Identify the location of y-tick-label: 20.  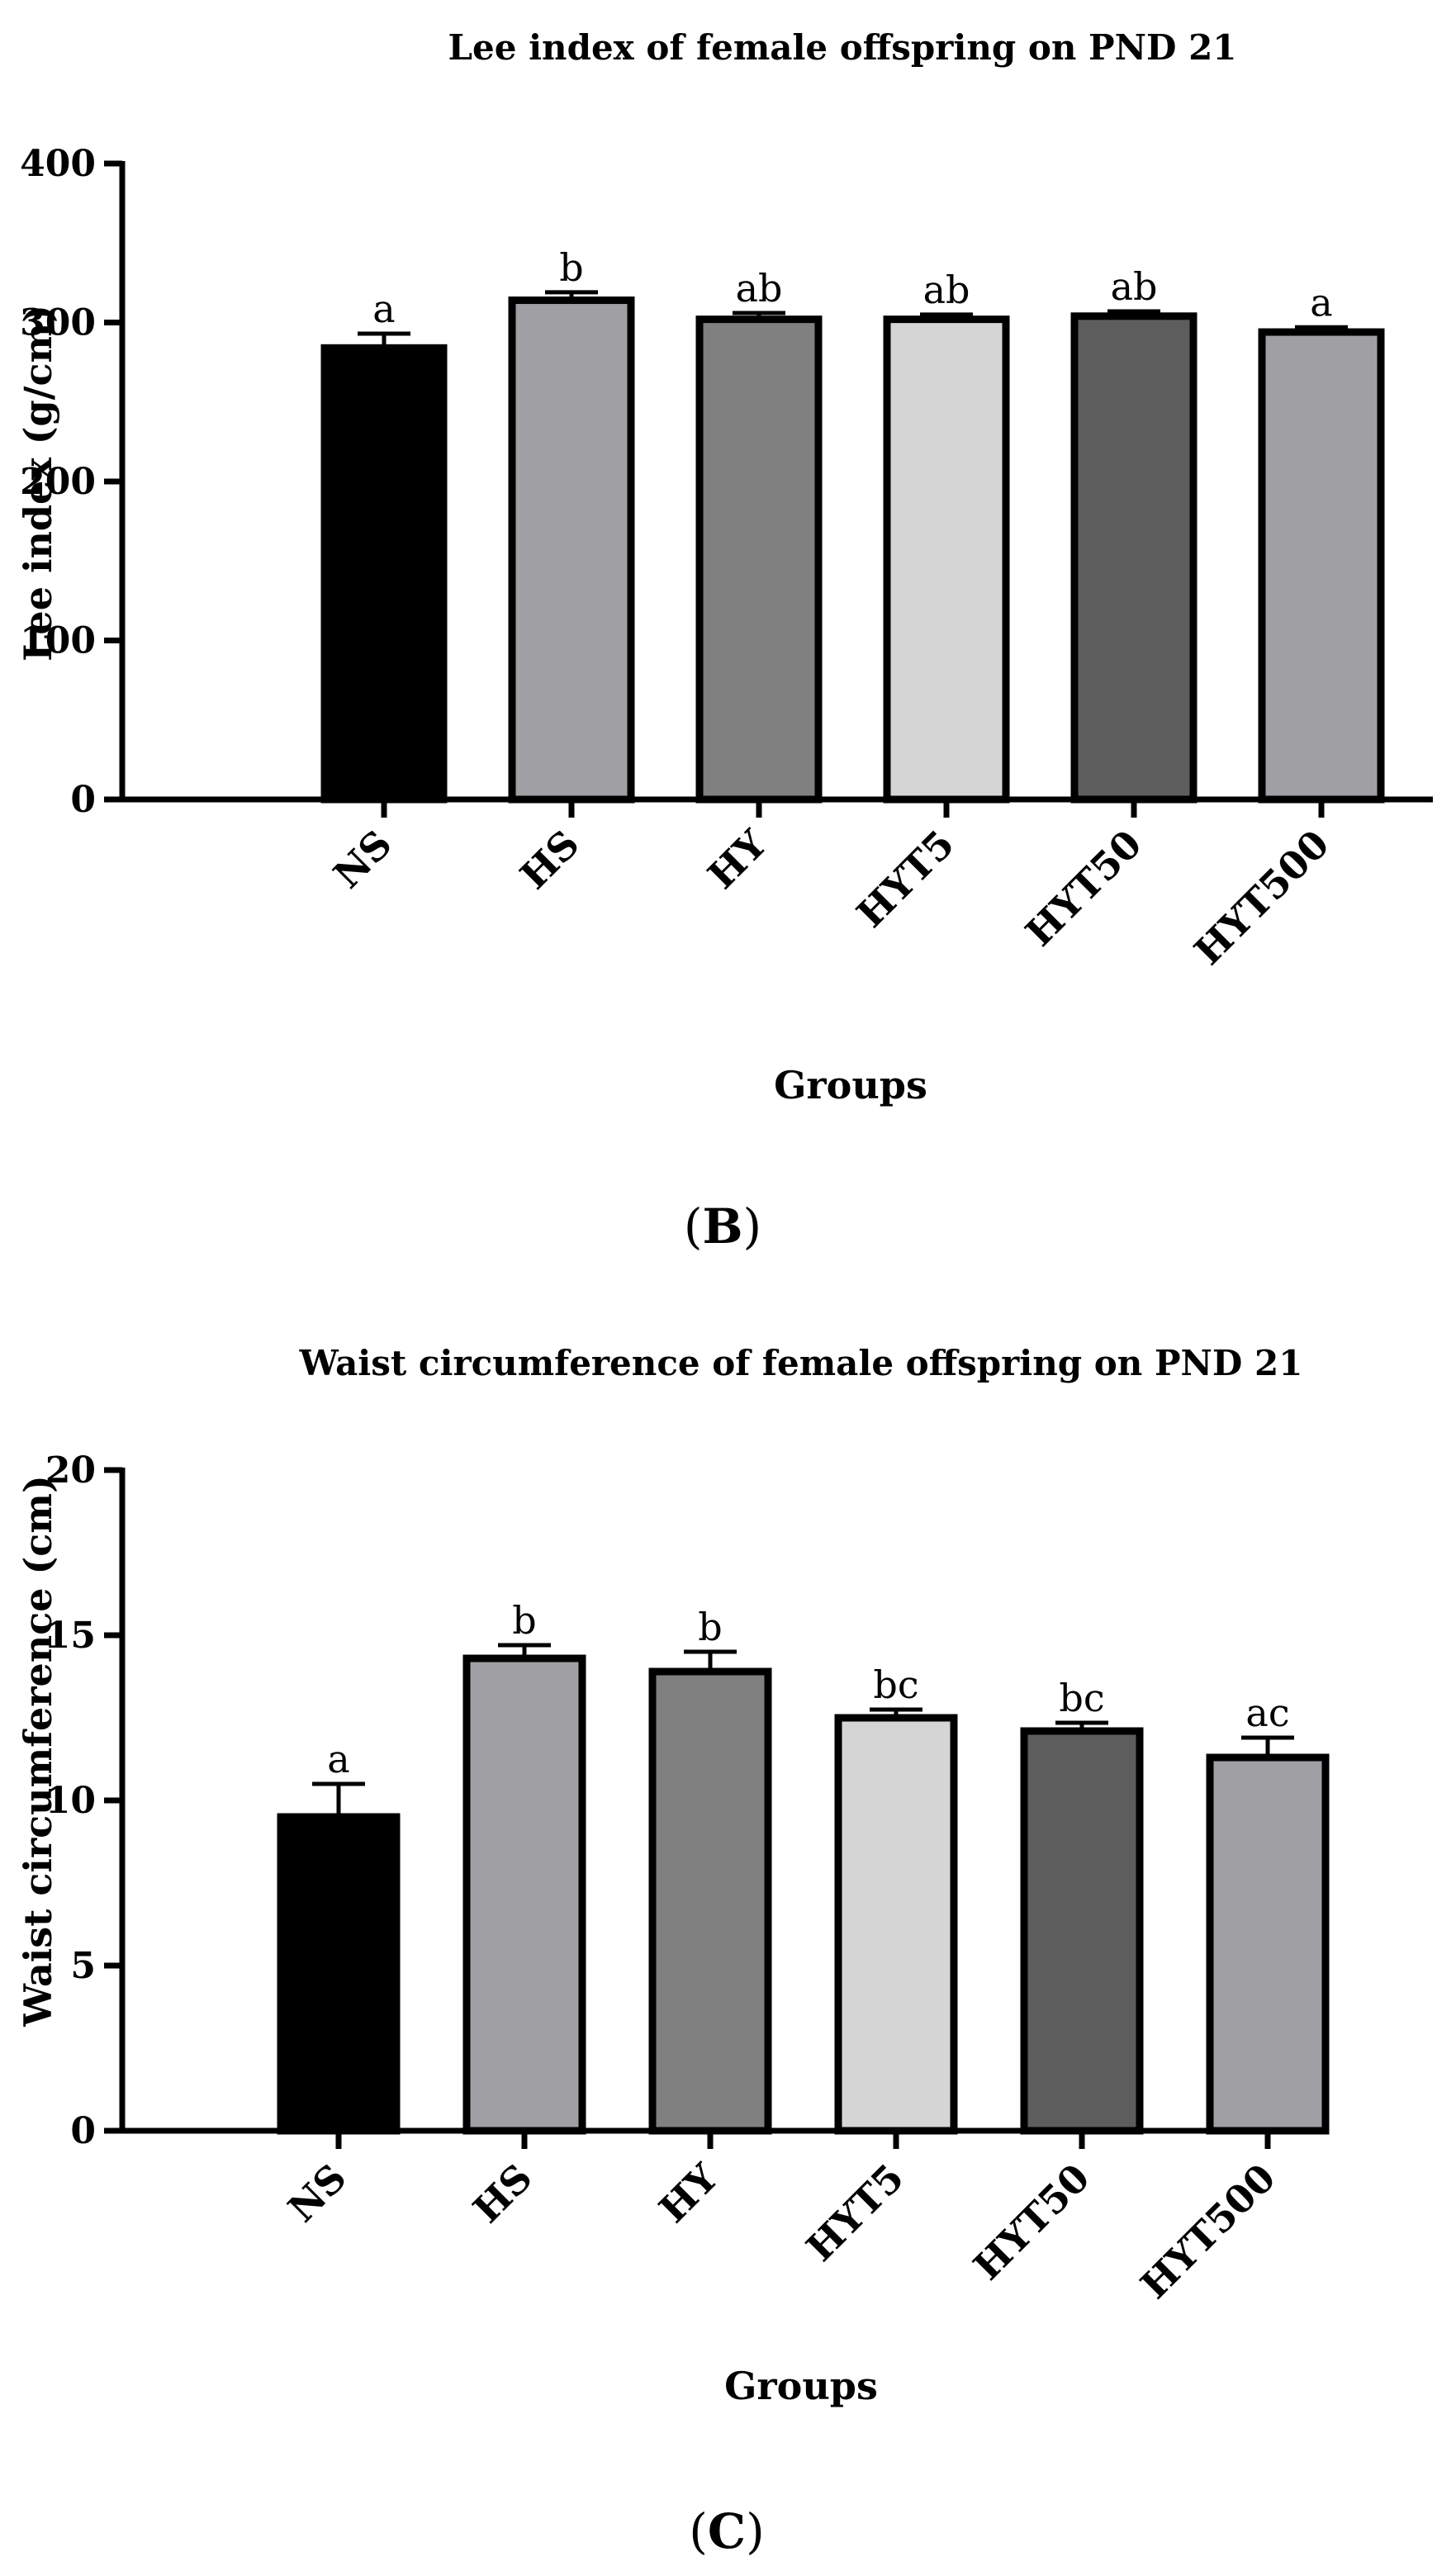
(70, 1470).